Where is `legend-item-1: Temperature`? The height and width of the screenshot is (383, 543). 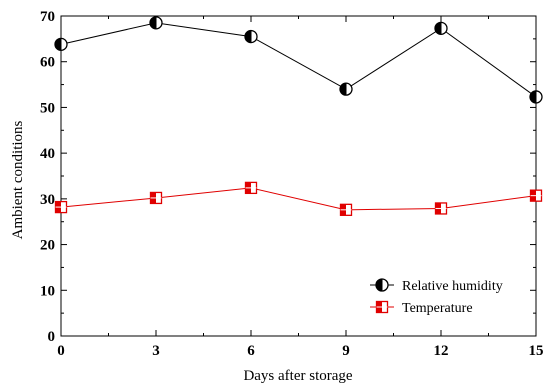
legend-item-1: Temperature is located at coordinates (421, 308).